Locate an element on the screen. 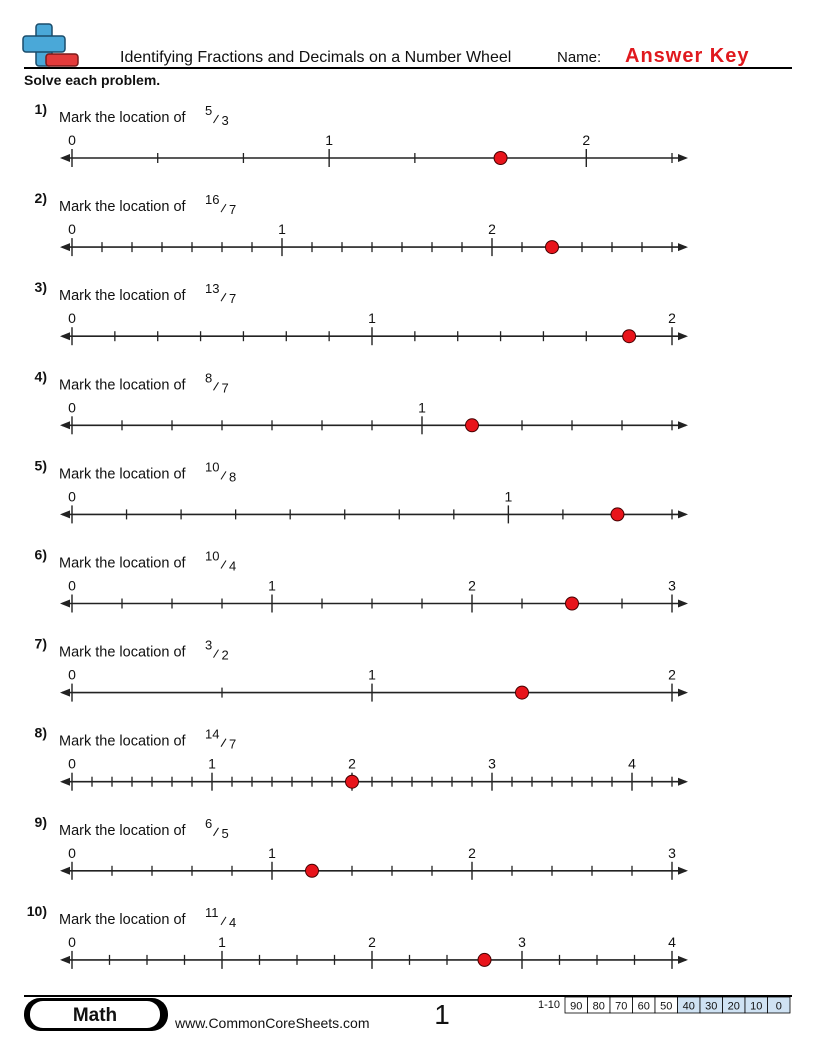 The width and height of the screenshot is (816, 1056). score: 80 is located at coordinates (599, 1007).